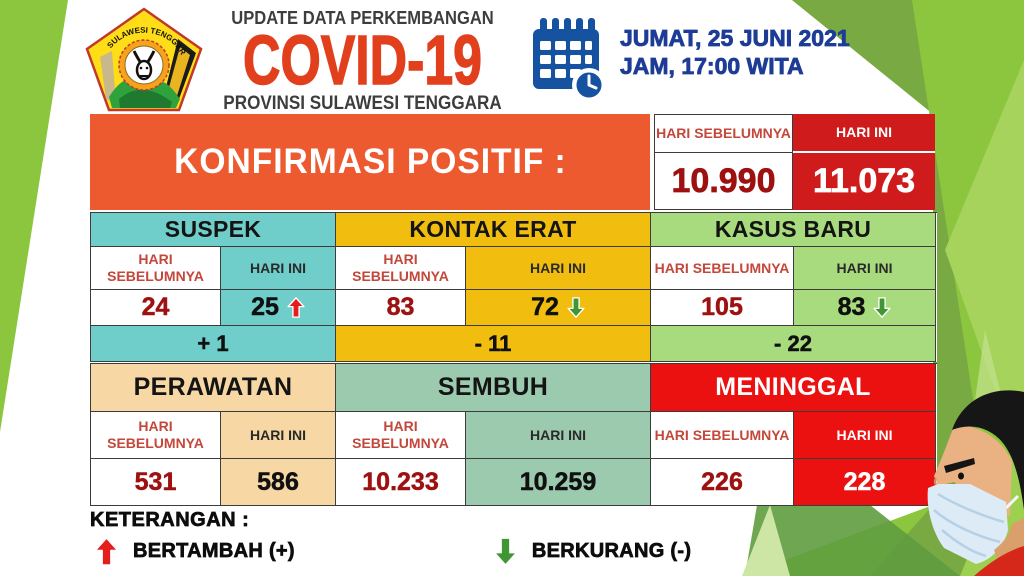 This screenshot has height=576, width=1024. I want to click on kasus-prev-label: HARI SEBELUMNYA, so click(722, 267).